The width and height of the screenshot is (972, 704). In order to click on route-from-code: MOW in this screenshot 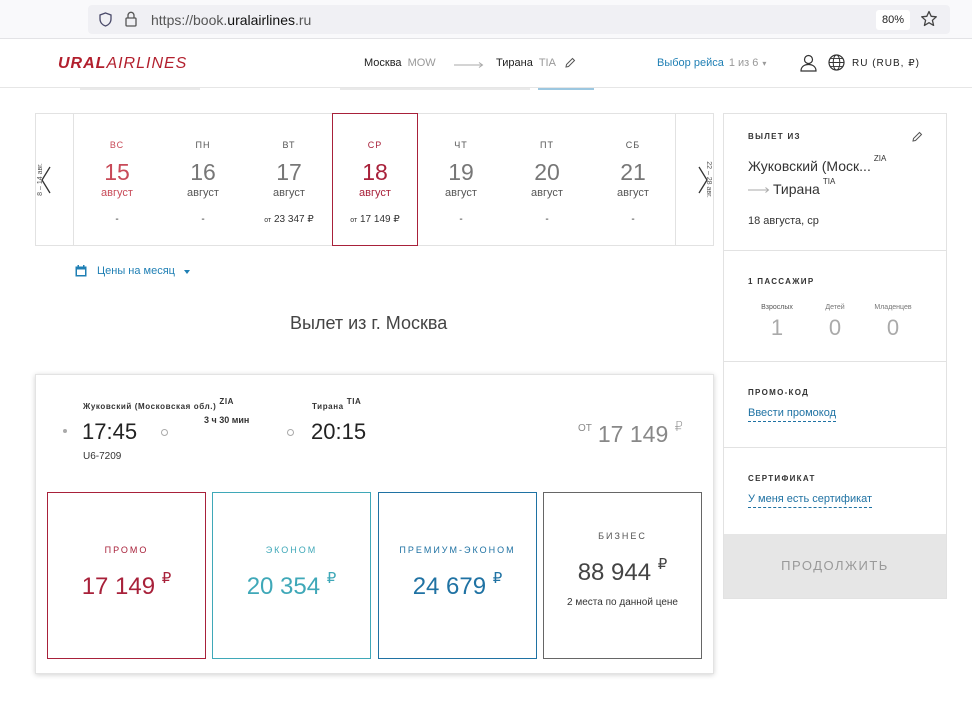, I will do `click(421, 63)`.